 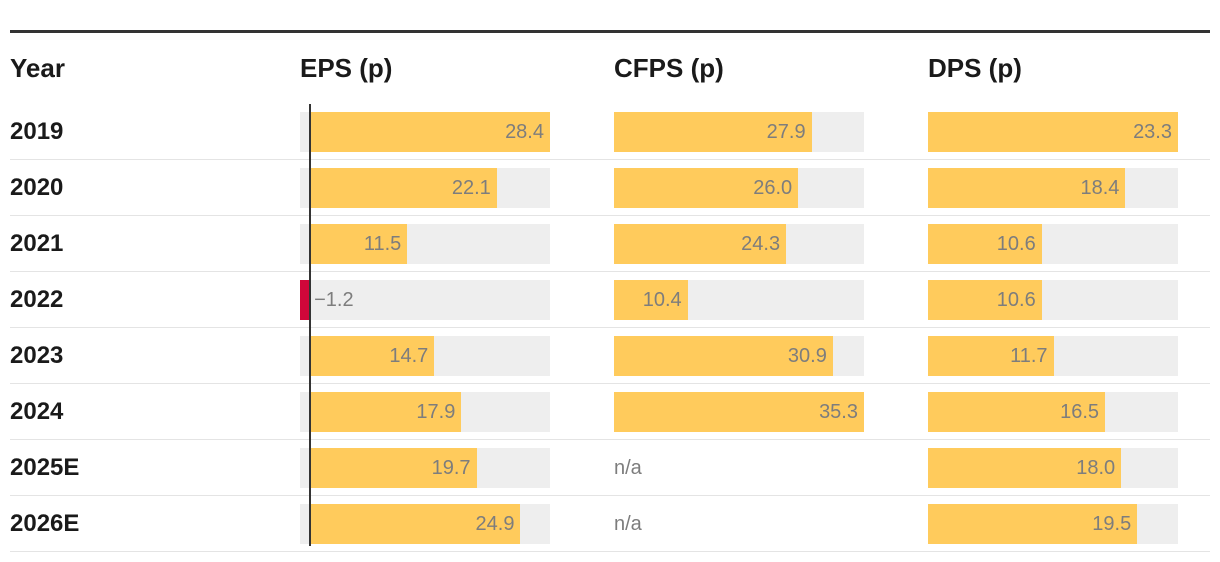 I want to click on eps-track: 28.4, so click(x=425, y=132).